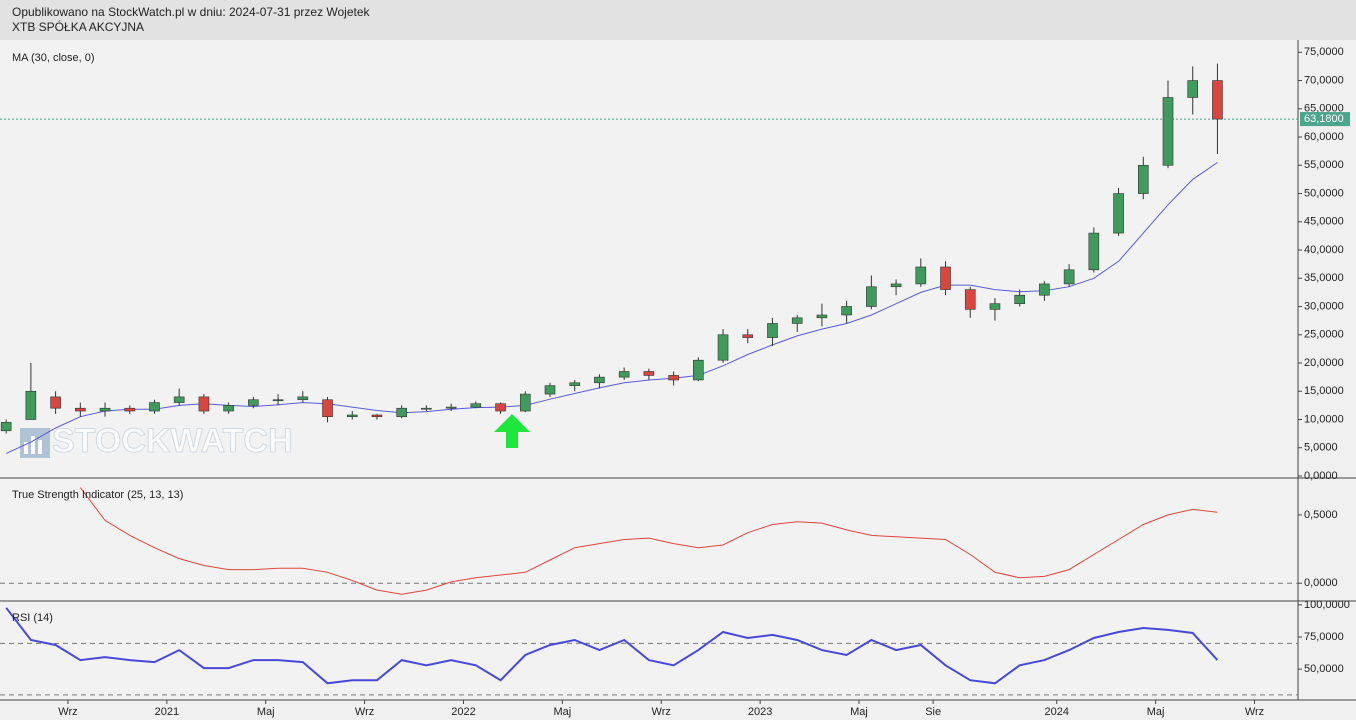 This screenshot has width=1356, height=720. I want to click on x-tick-label: 2022, so click(463, 712).